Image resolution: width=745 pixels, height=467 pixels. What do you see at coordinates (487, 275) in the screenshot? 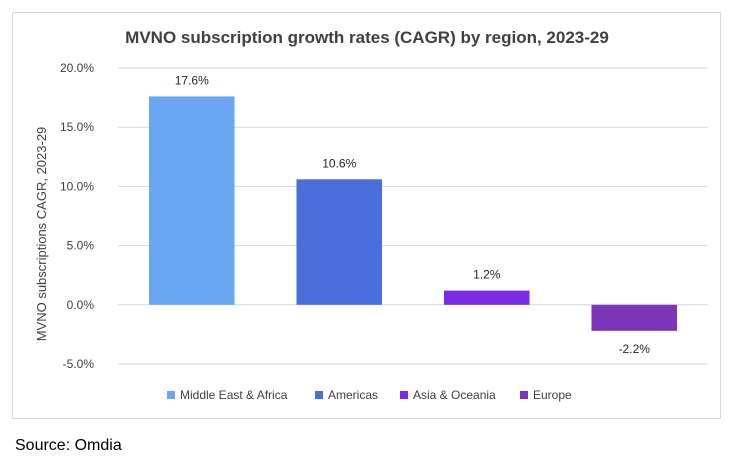
I see `data-label: 1.2%` at bounding box center [487, 275].